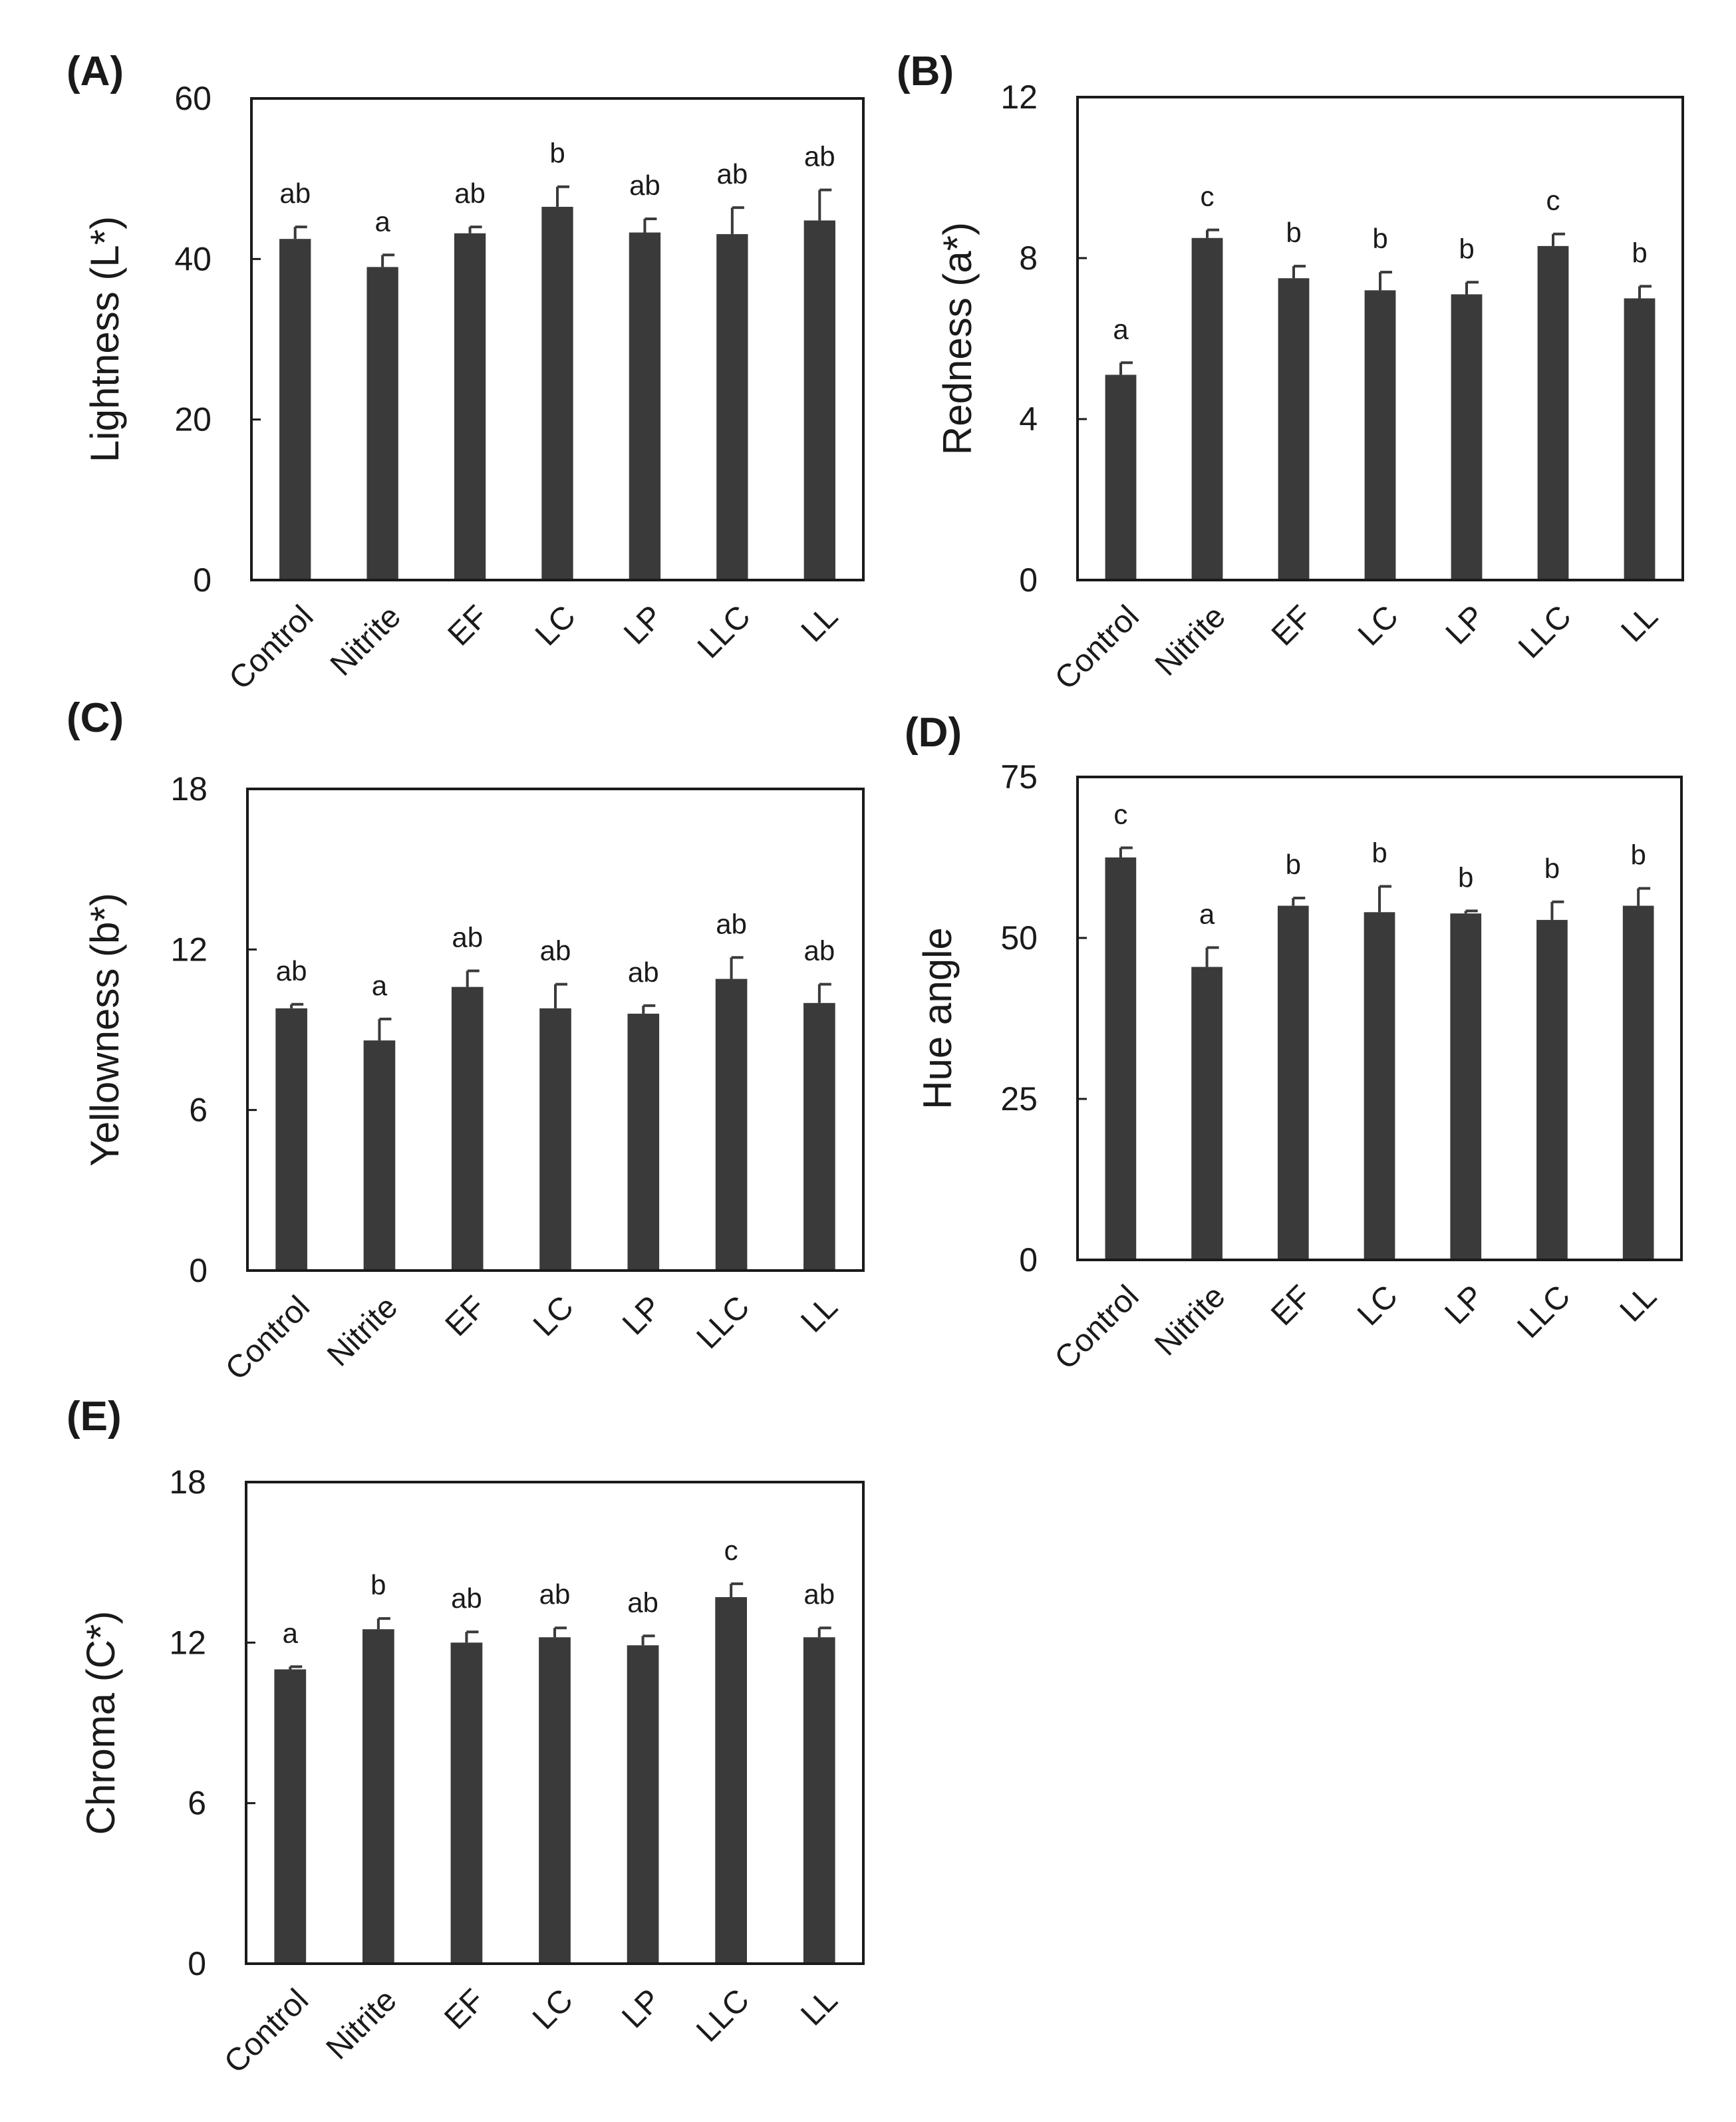 This screenshot has height=2122, width=1736. I want to click on y-tick-label: 50, so click(1019, 938).